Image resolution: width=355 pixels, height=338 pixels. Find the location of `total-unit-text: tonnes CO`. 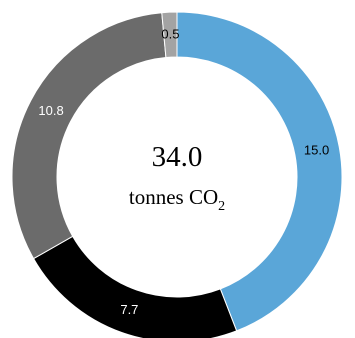

total-unit-text: tonnes CO is located at coordinates (173, 197).